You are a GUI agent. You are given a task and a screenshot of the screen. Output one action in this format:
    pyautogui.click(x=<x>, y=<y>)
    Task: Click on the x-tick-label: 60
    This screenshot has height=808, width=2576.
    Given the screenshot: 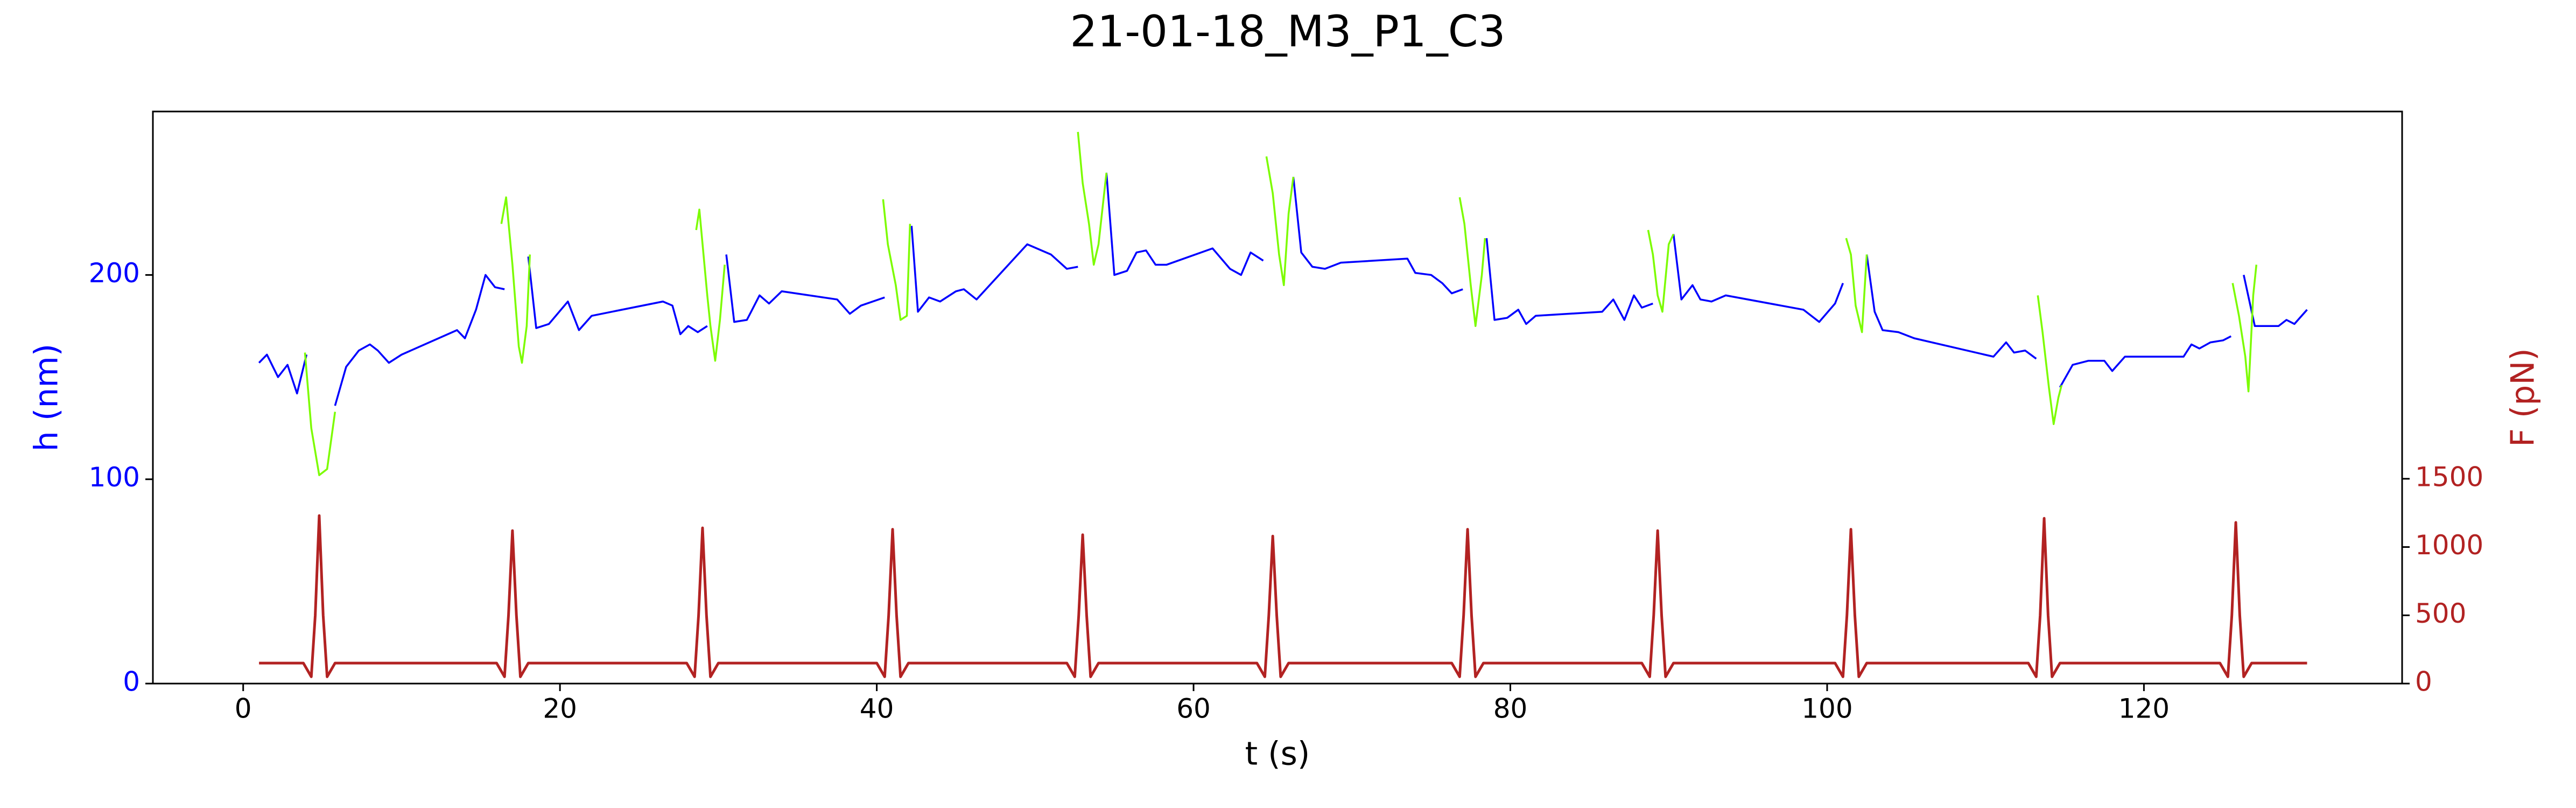 What is the action you would take?
    pyautogui.click(x=1193, y=709)
    